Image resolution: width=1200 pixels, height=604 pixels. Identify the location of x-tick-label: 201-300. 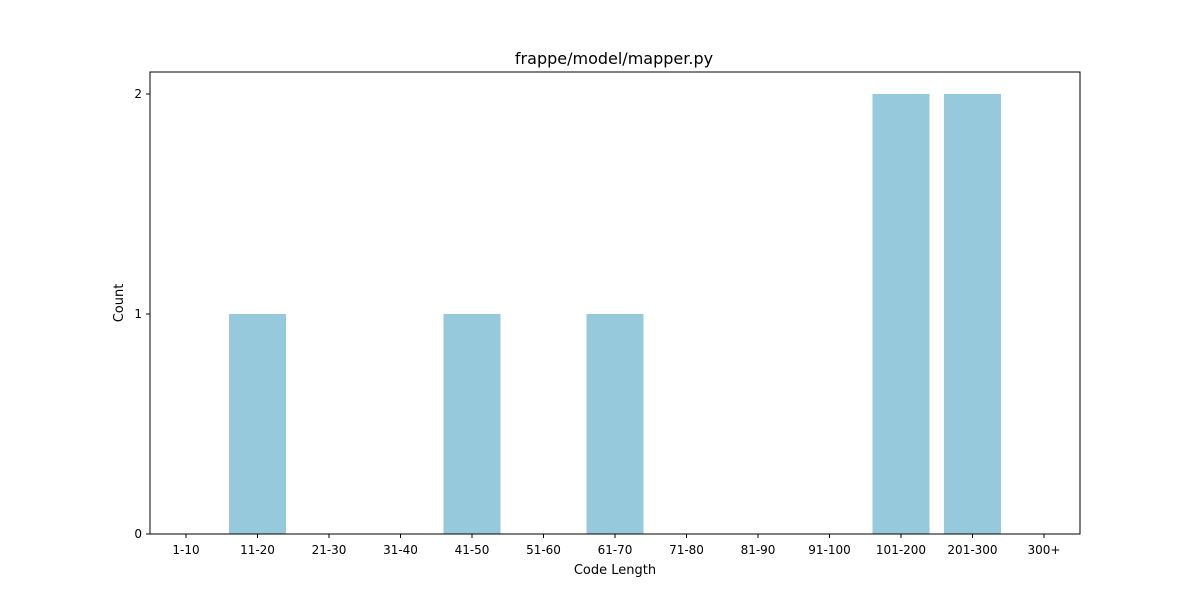
(972, 550).